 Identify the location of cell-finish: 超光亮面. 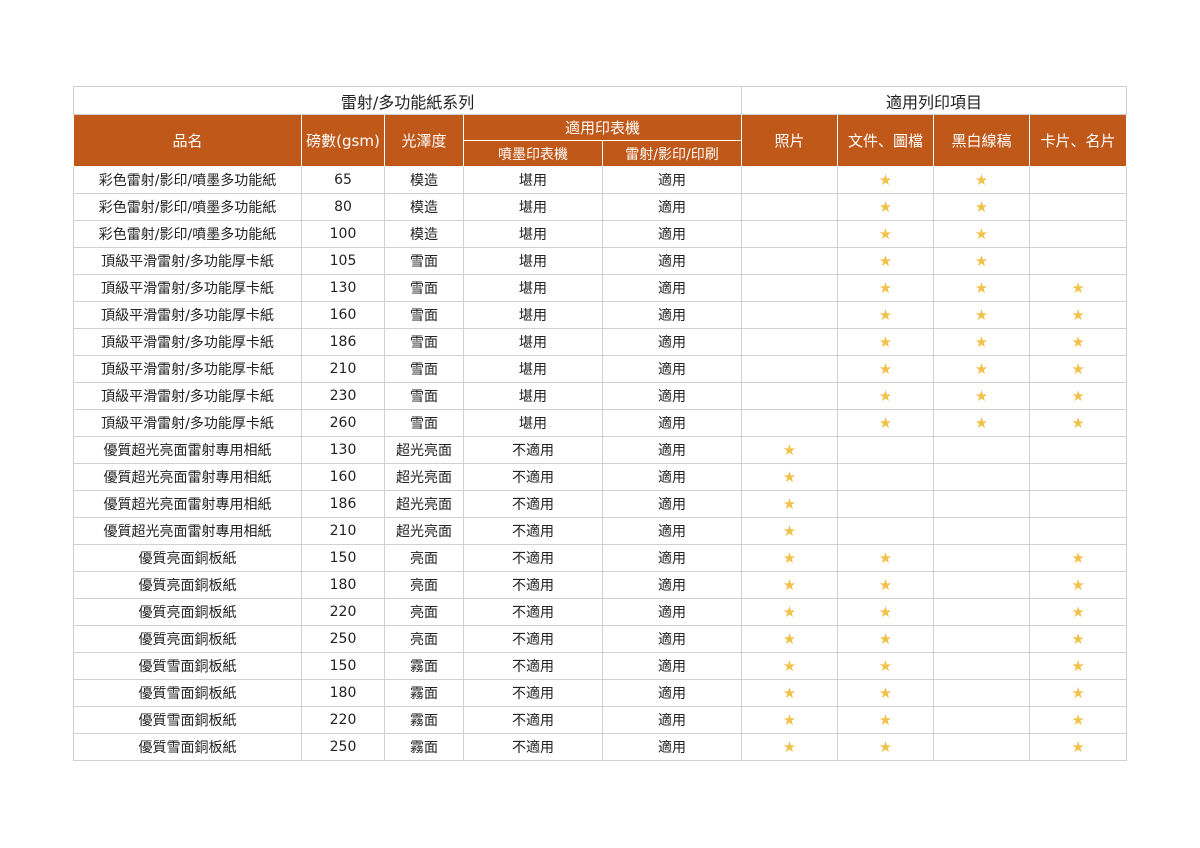
(424, 504).